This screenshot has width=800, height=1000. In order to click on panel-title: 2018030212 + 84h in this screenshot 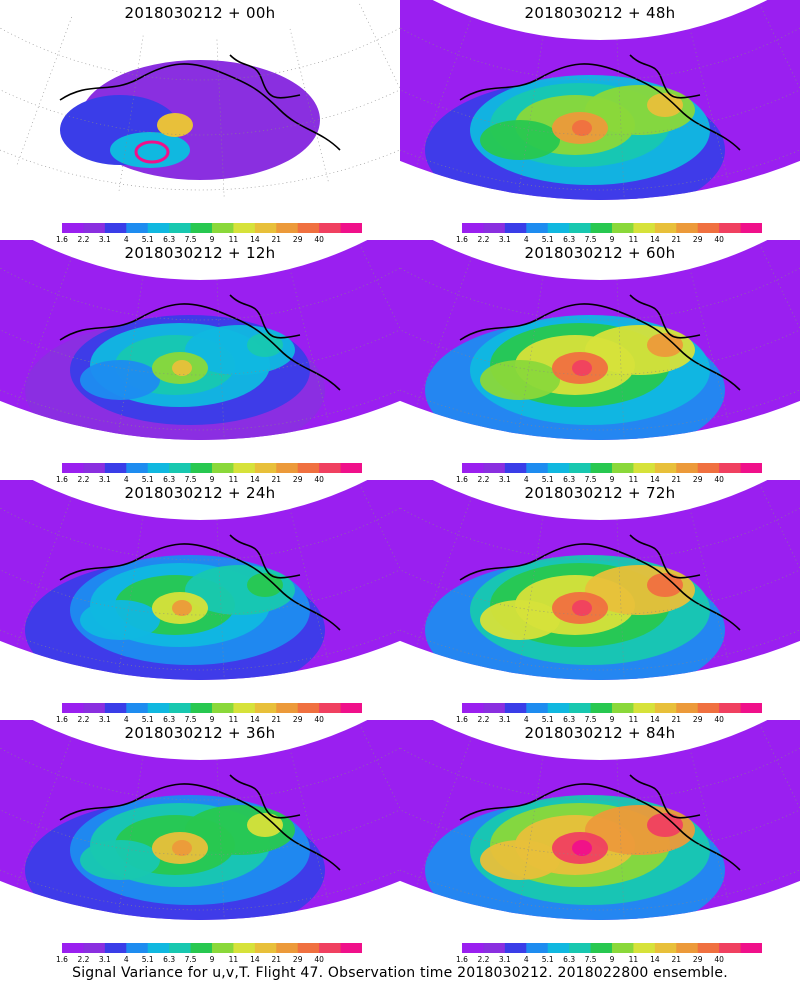, I will do `click(600, 733)`.